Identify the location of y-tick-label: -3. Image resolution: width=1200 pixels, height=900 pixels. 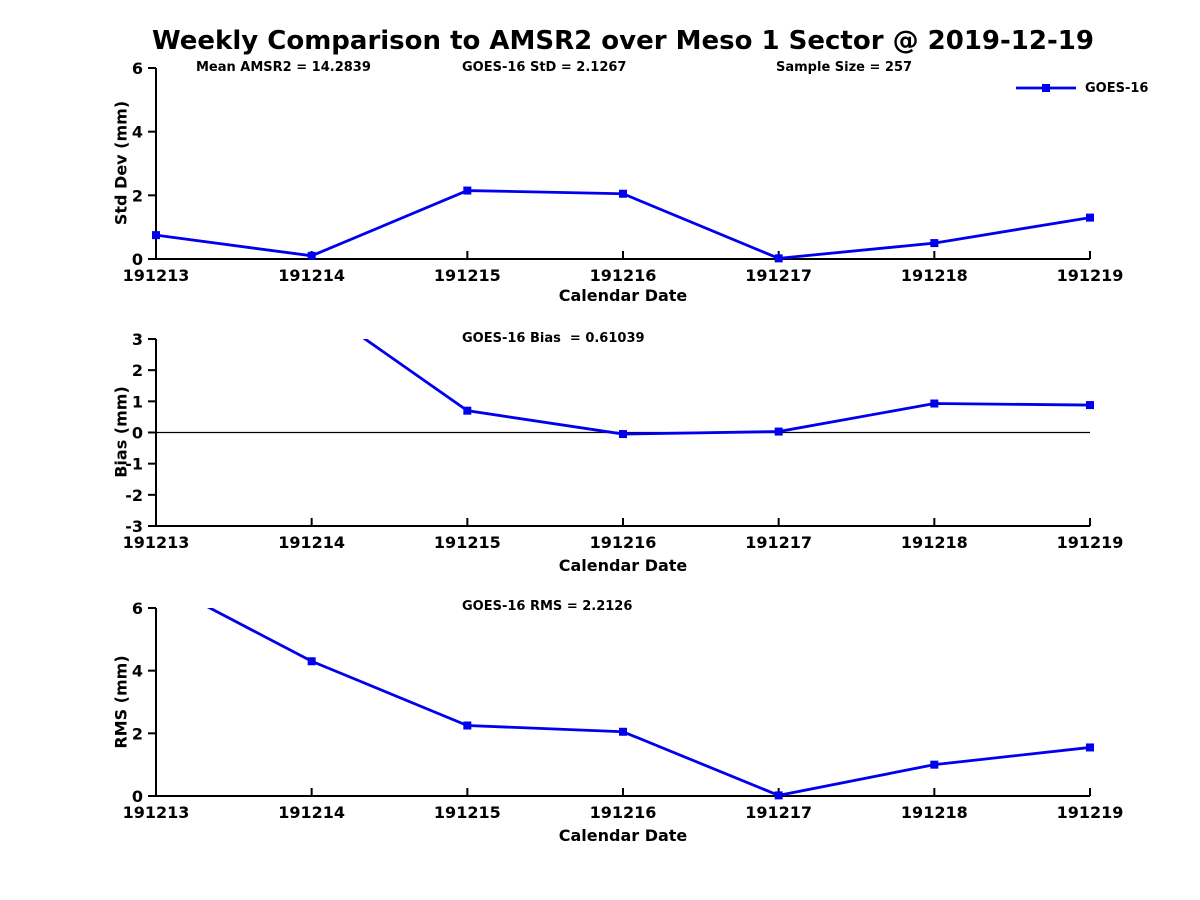
(134, 526).